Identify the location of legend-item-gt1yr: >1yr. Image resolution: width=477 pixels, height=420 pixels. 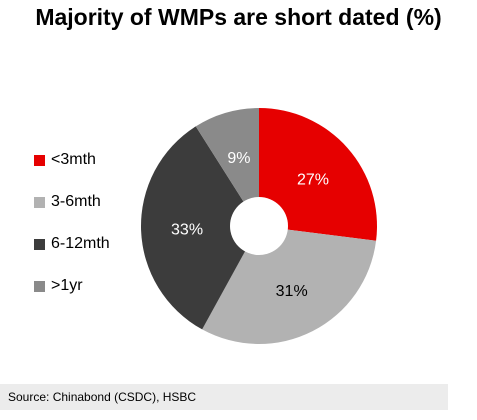
(72, 286).